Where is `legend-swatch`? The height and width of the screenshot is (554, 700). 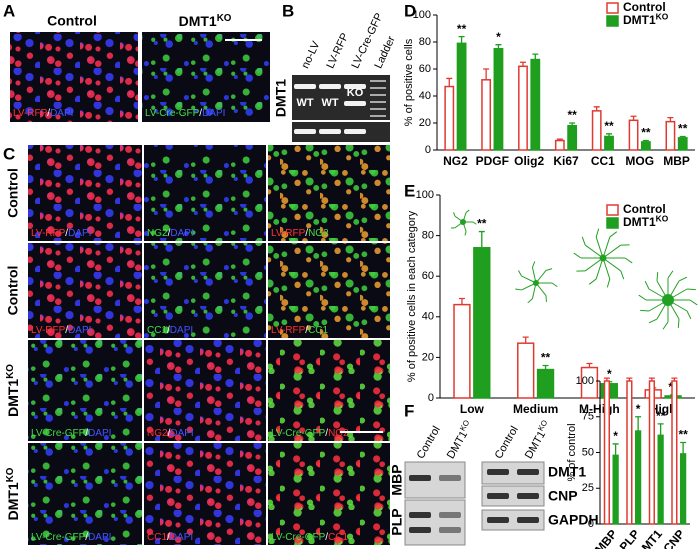
legend-swatch is located at coordinates (612, 8).